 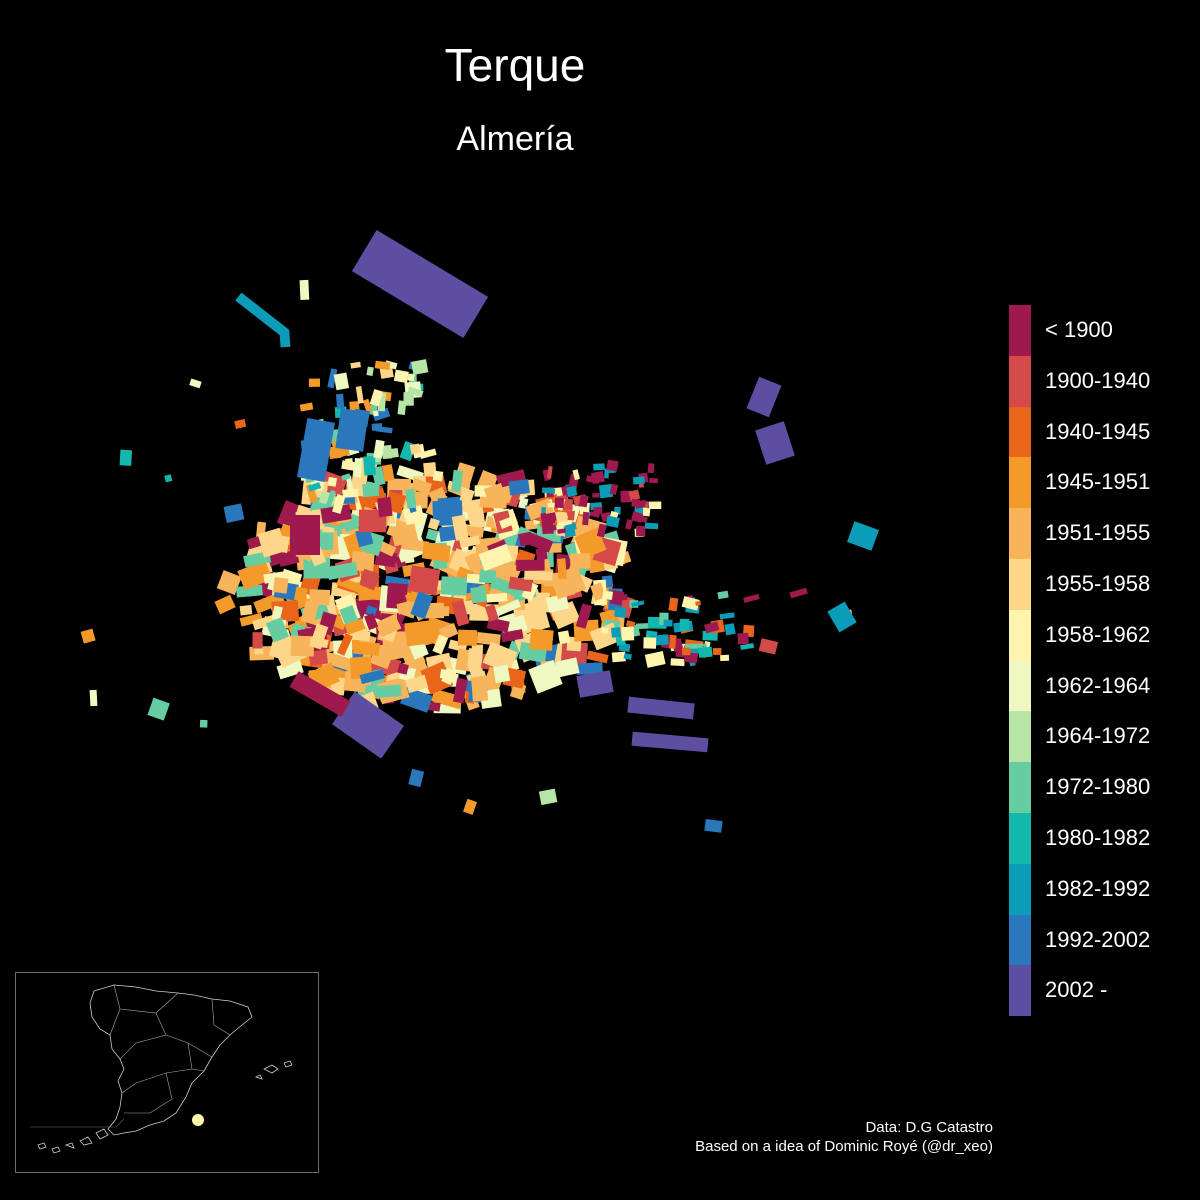 I want to click on canary-frame, so click(x=77, y=1123).